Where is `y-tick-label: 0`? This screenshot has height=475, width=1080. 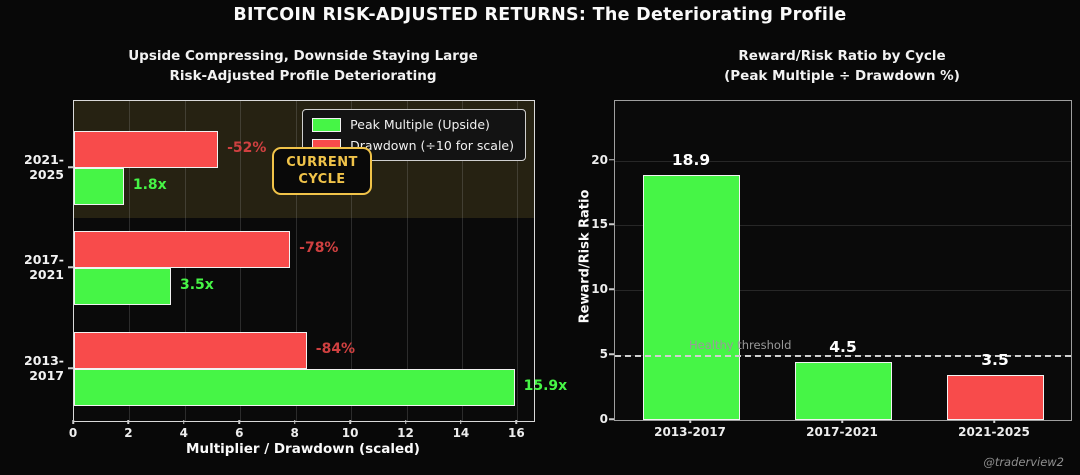 y-tick-label: 0 is located at coordinates (603, 419).